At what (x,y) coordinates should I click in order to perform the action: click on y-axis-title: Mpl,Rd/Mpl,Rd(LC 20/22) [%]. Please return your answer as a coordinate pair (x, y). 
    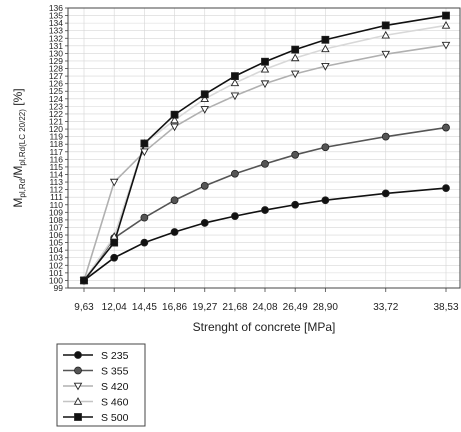
    Looking at the image, I should click on (19, 147).